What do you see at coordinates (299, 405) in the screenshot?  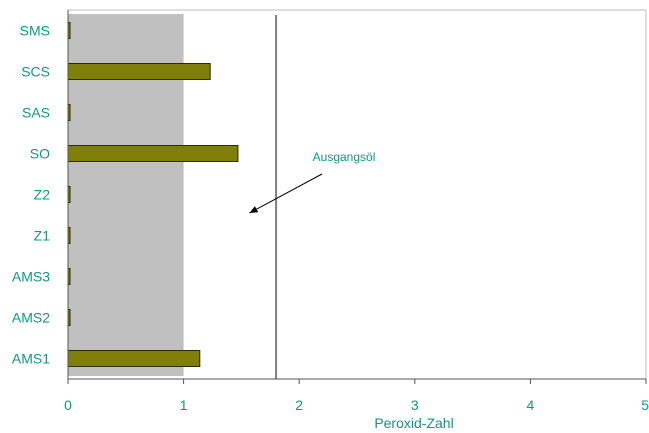 I see `x-tick-label: 2` at bounding box center [299, 405].